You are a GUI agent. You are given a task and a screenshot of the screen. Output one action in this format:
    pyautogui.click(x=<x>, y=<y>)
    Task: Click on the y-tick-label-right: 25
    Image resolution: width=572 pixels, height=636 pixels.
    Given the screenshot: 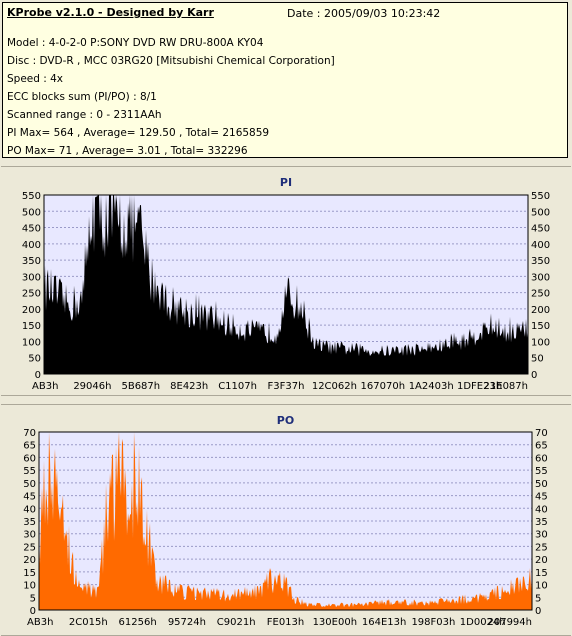 What is the action you would take?
    pyautogui.click(x=541, y=547)
    